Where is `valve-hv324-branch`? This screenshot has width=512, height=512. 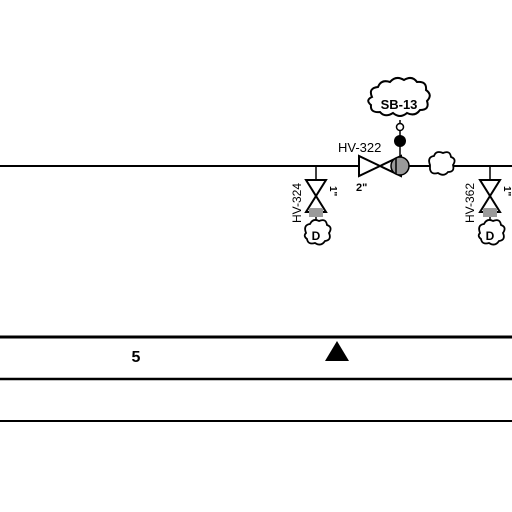
valve-hv324-branch is located at coordinates (316, 194).